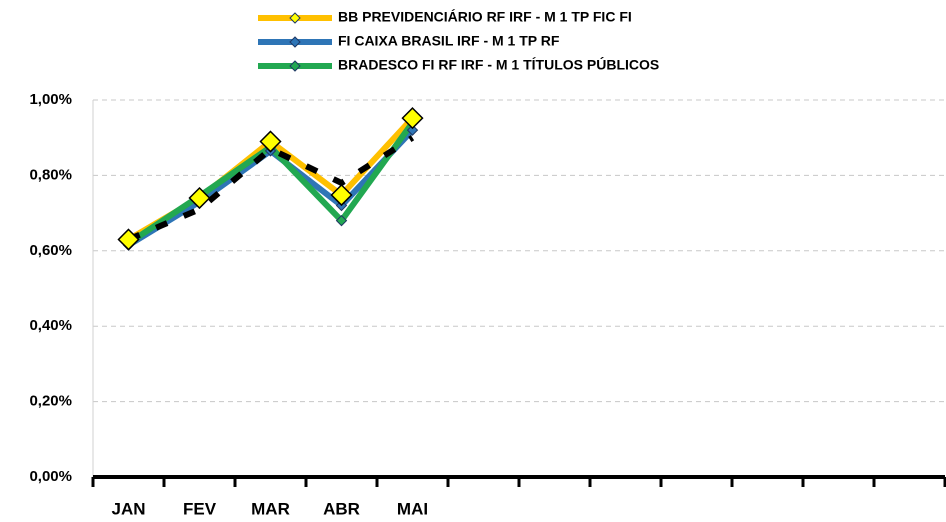 This screenshot has height=522, width=946. What do you see at coordinates (271, 189) in the screenshot?
I see `series-line` at bounding box center [271, 189].